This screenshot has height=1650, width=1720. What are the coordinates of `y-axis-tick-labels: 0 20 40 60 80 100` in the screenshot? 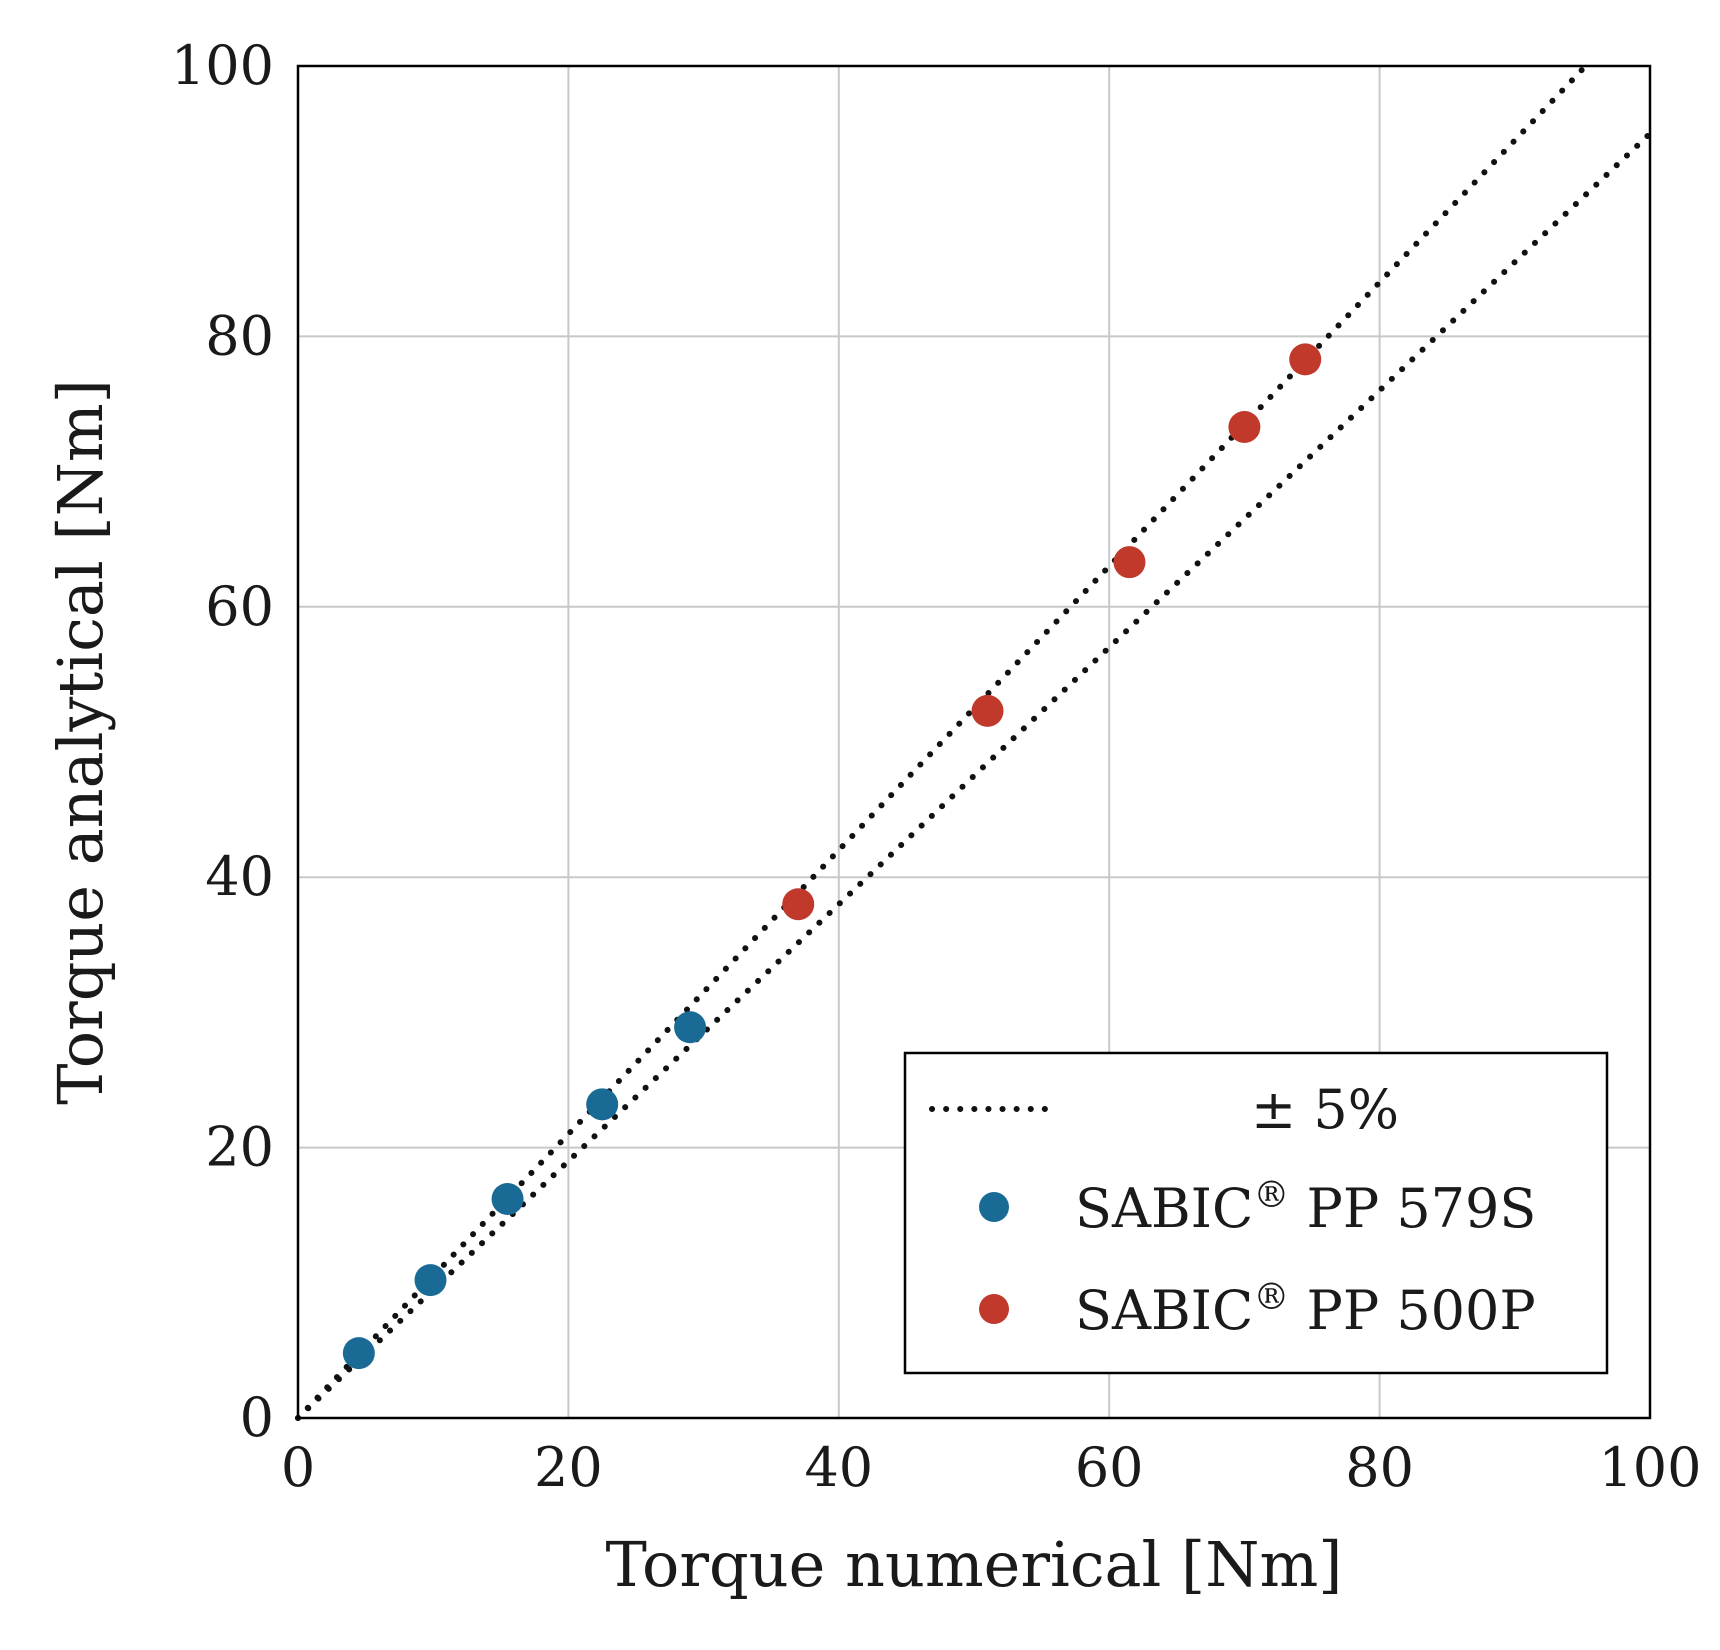 It's located at (222, 741).